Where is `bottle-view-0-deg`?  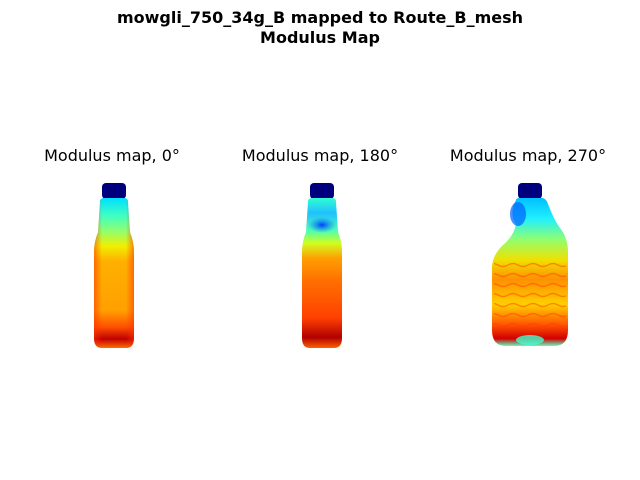
bottle-view-0-deg is located at coordinates (114, 265).